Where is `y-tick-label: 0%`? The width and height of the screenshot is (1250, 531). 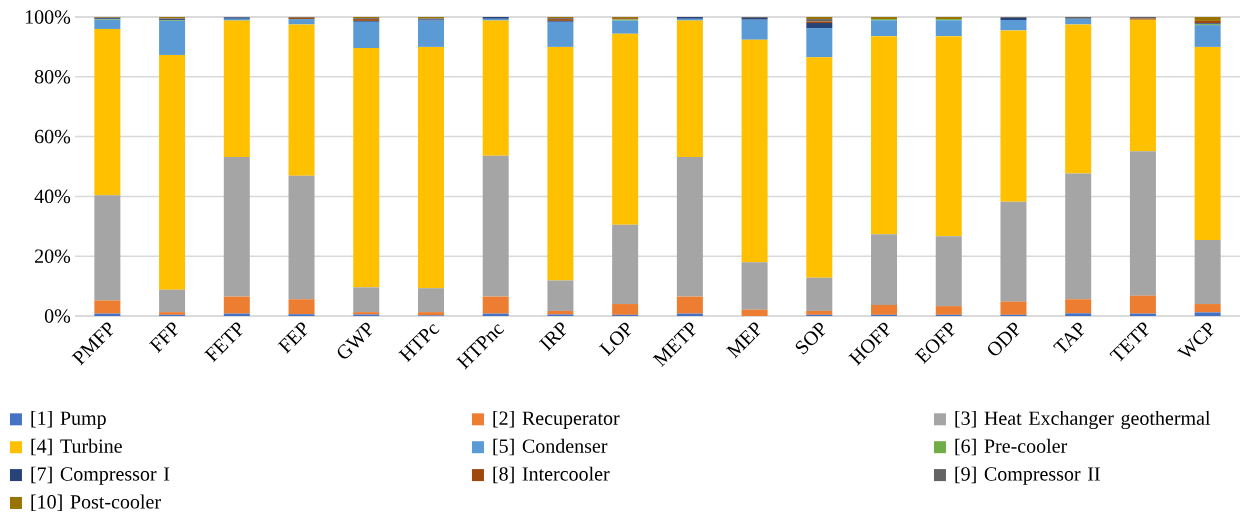 y-tick-label: 0% is located at coordinates (57, 316).